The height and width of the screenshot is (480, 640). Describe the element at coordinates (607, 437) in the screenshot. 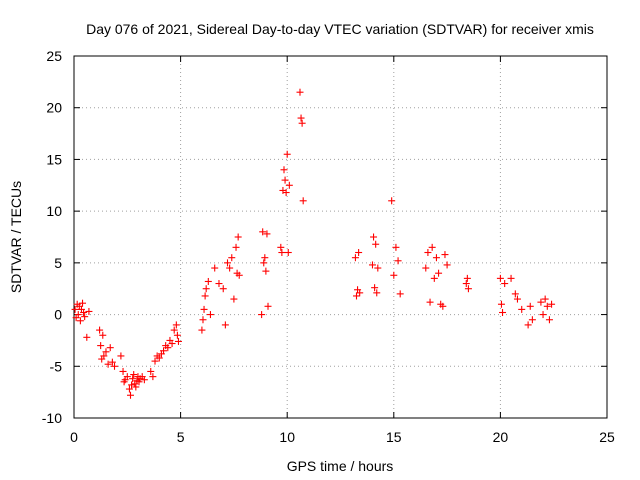

I see `x-tick-label: 25` at that location.